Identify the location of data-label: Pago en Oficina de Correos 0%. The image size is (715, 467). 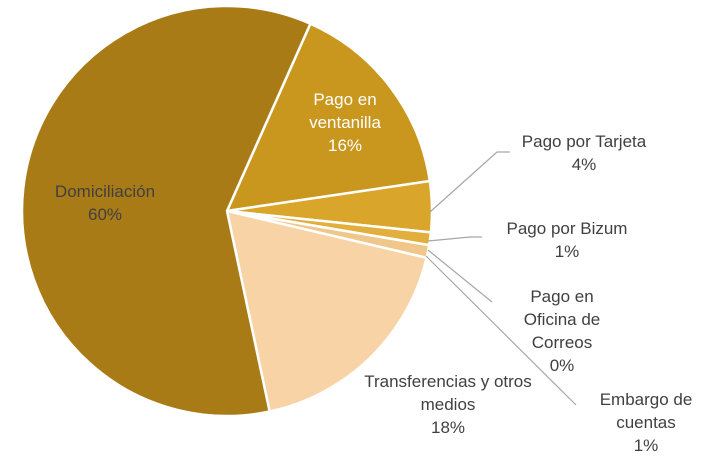
(562, 331).